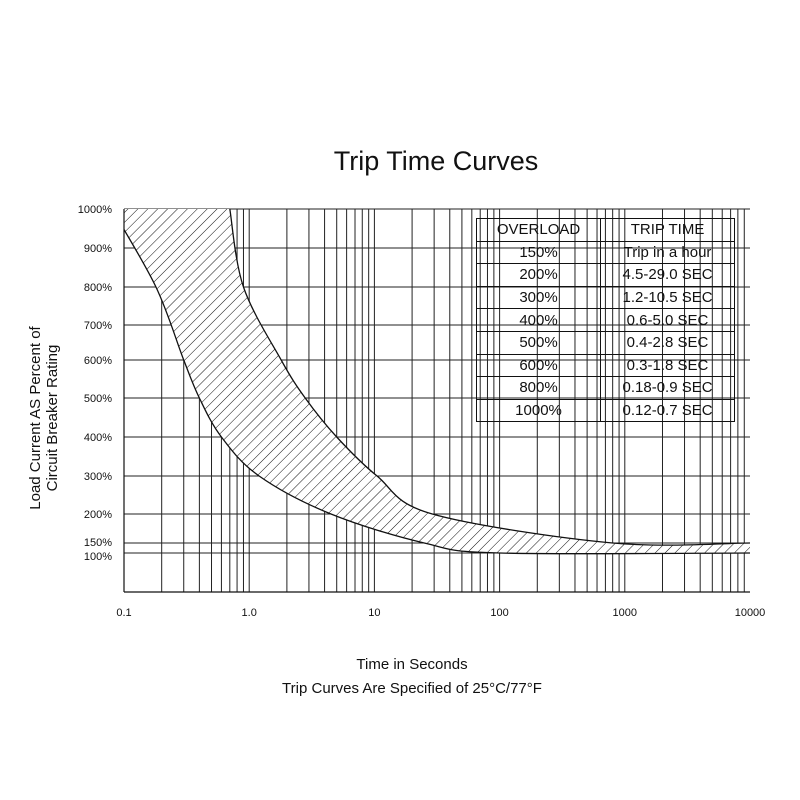  What do you see at coordinates (667, 320) in the screenshot?
I see `trip-time-cell: 0.6-5.0 SEC` at bounding box center [667, 320].